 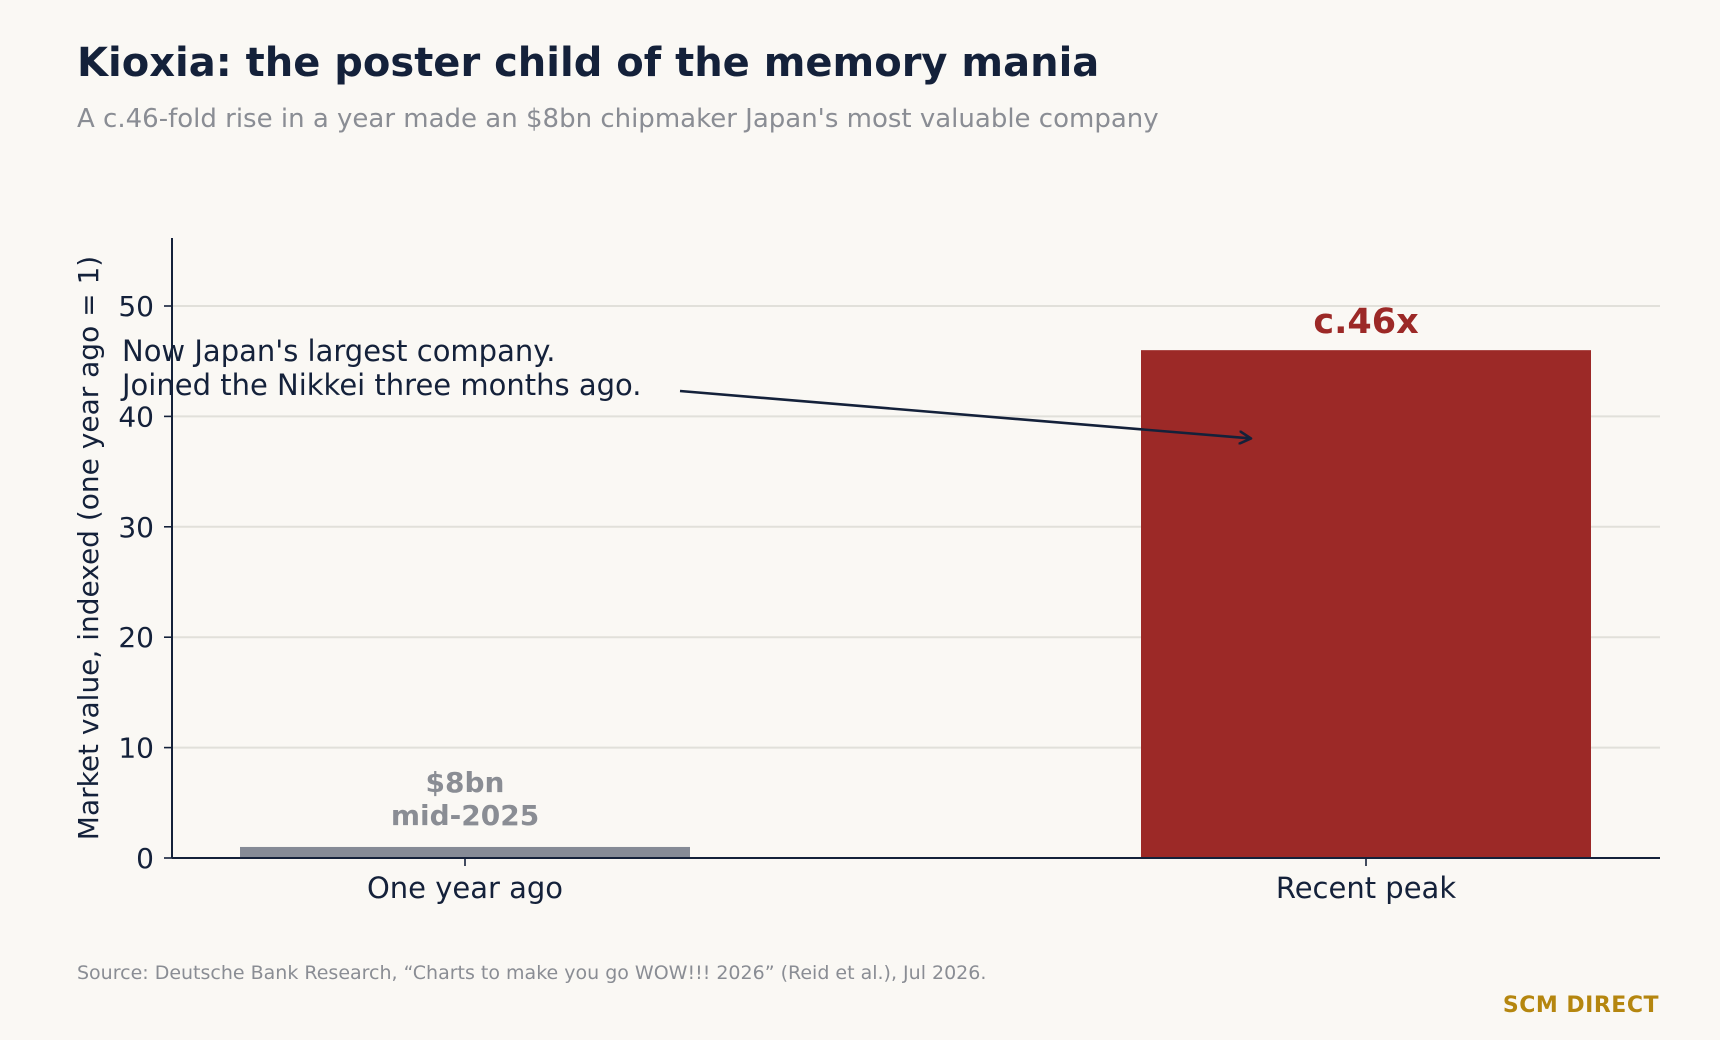 I want to click on data-label: c.46x, so click(x=1366, y=322).